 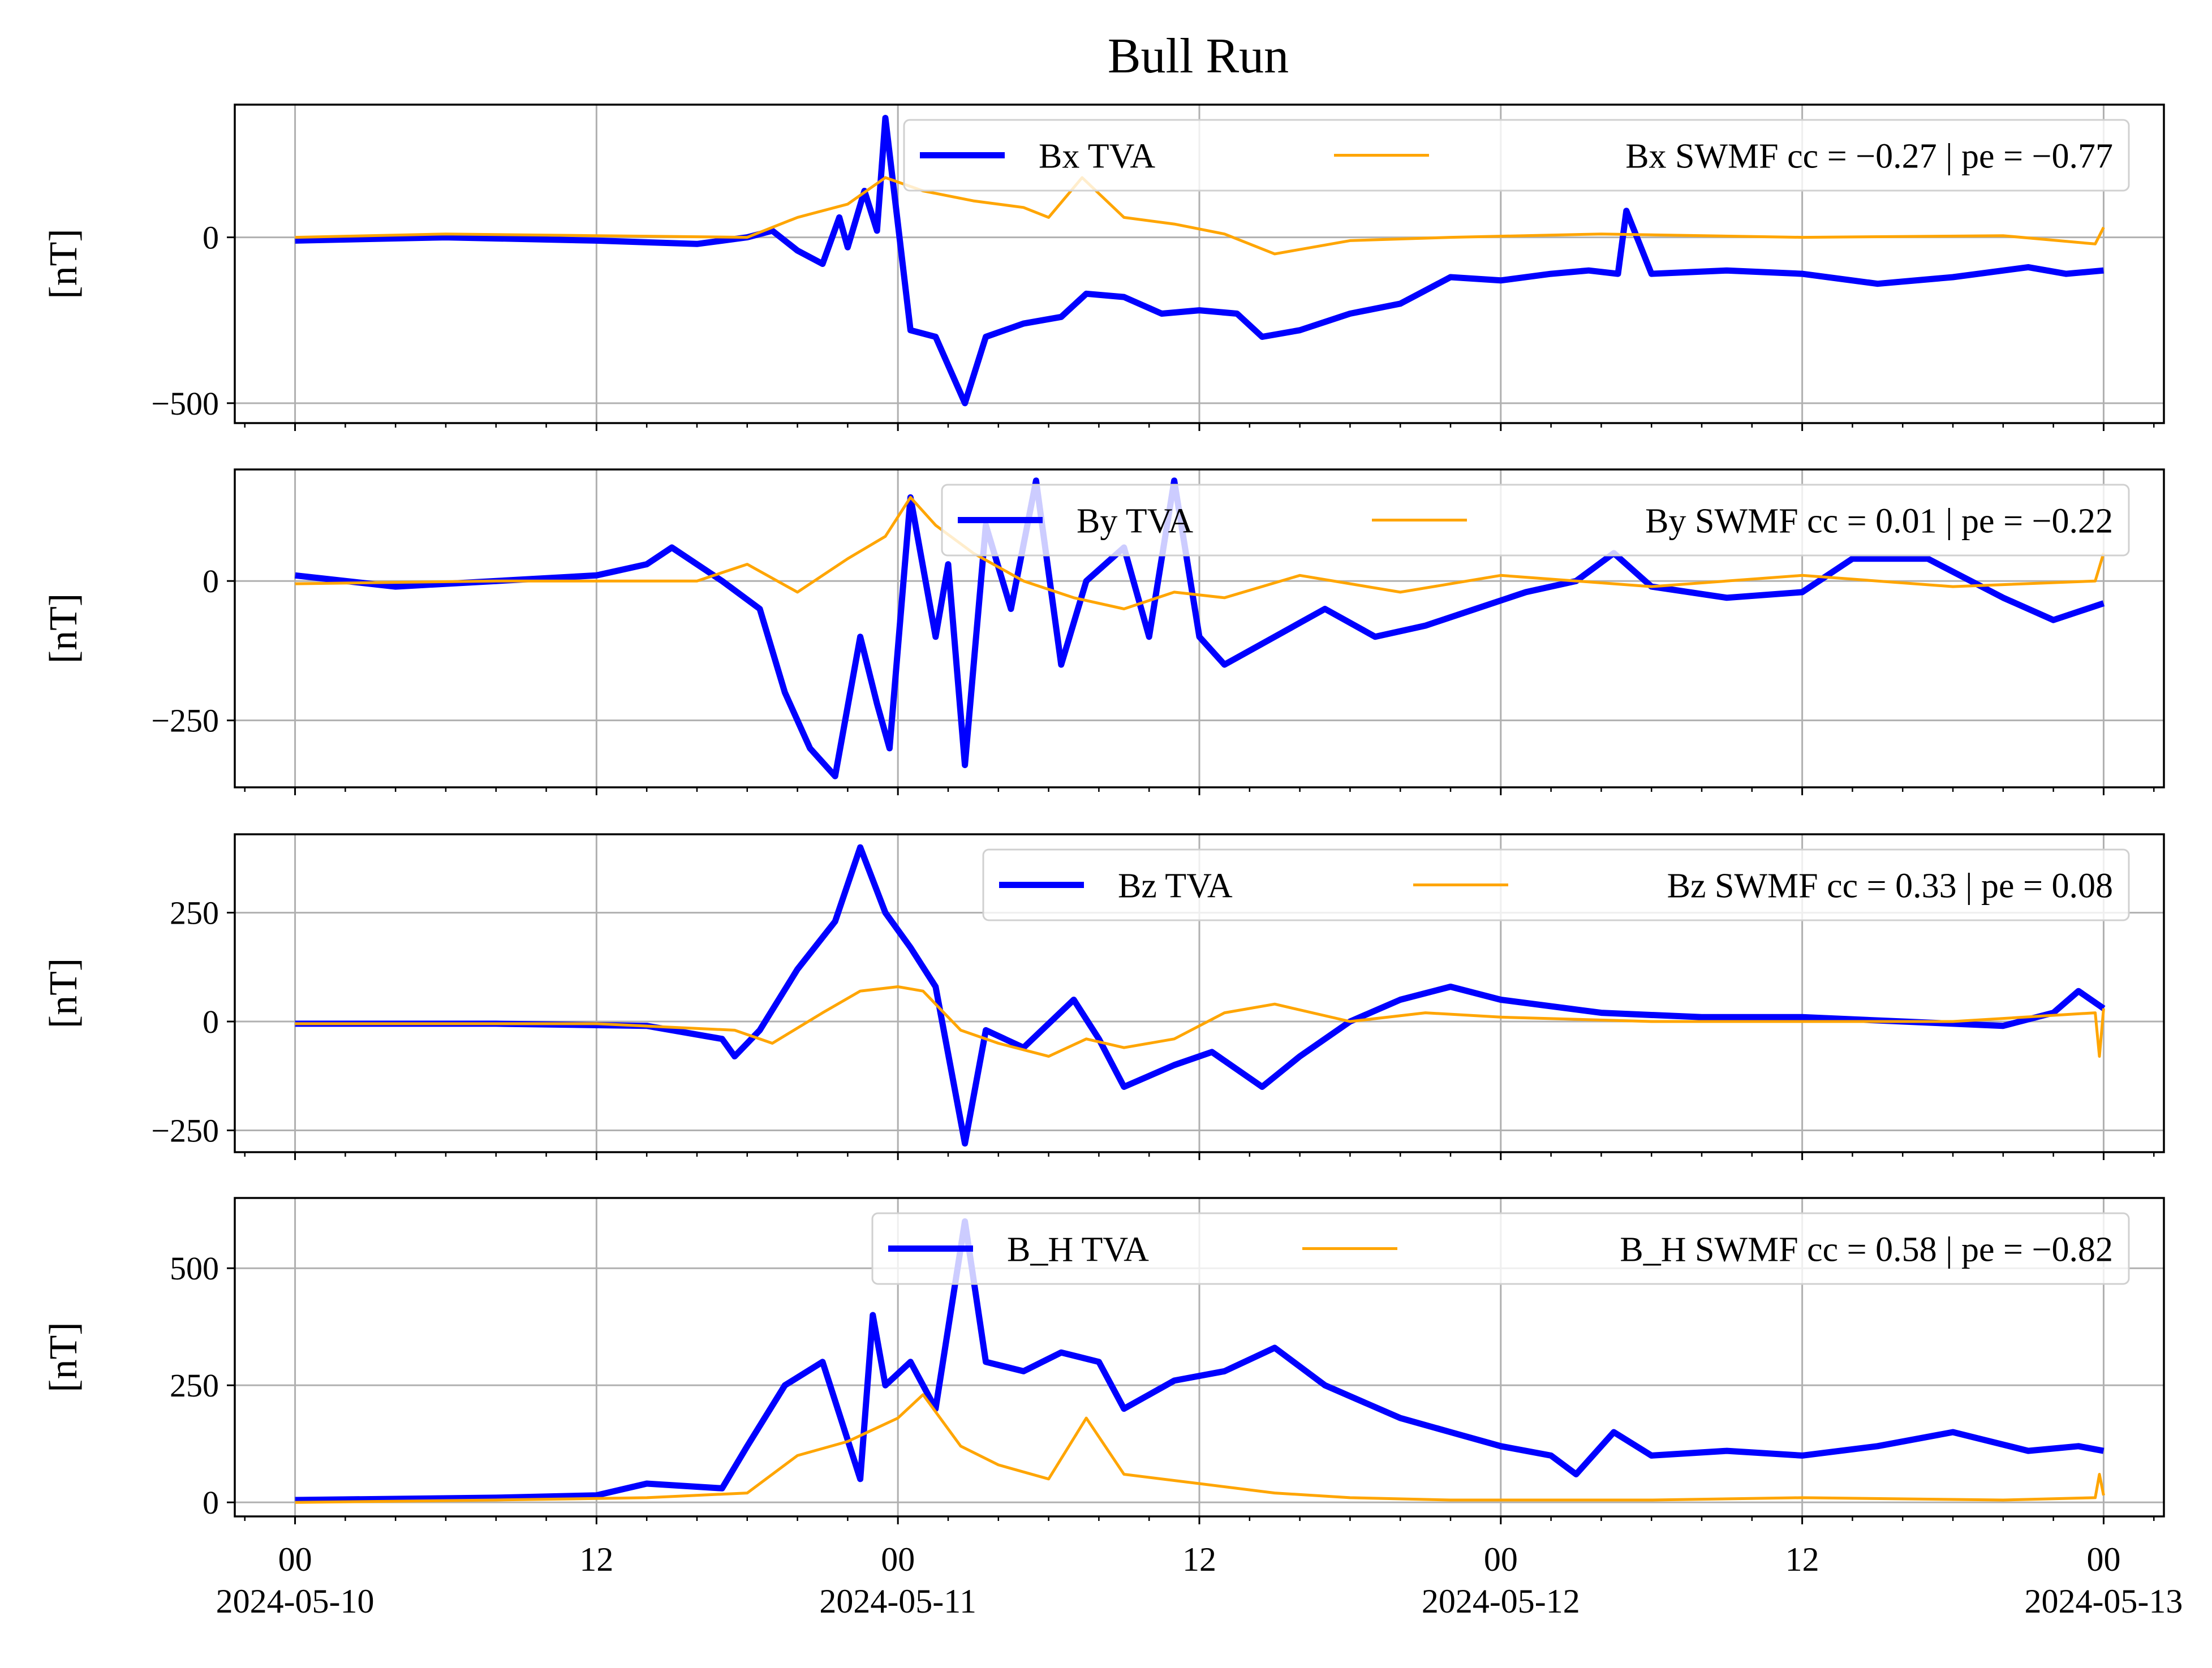 What do you see at coordinates (185, 403) in the screenshot?
I see `y-tick-label: −500` at bounding box center [185, 403].